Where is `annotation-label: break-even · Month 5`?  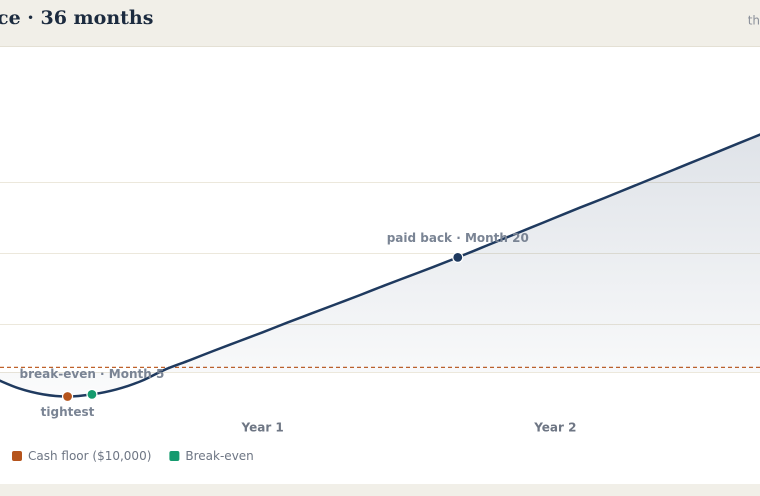 annotation-label: break-even · Month 5 is located at coordinates (92, 374).